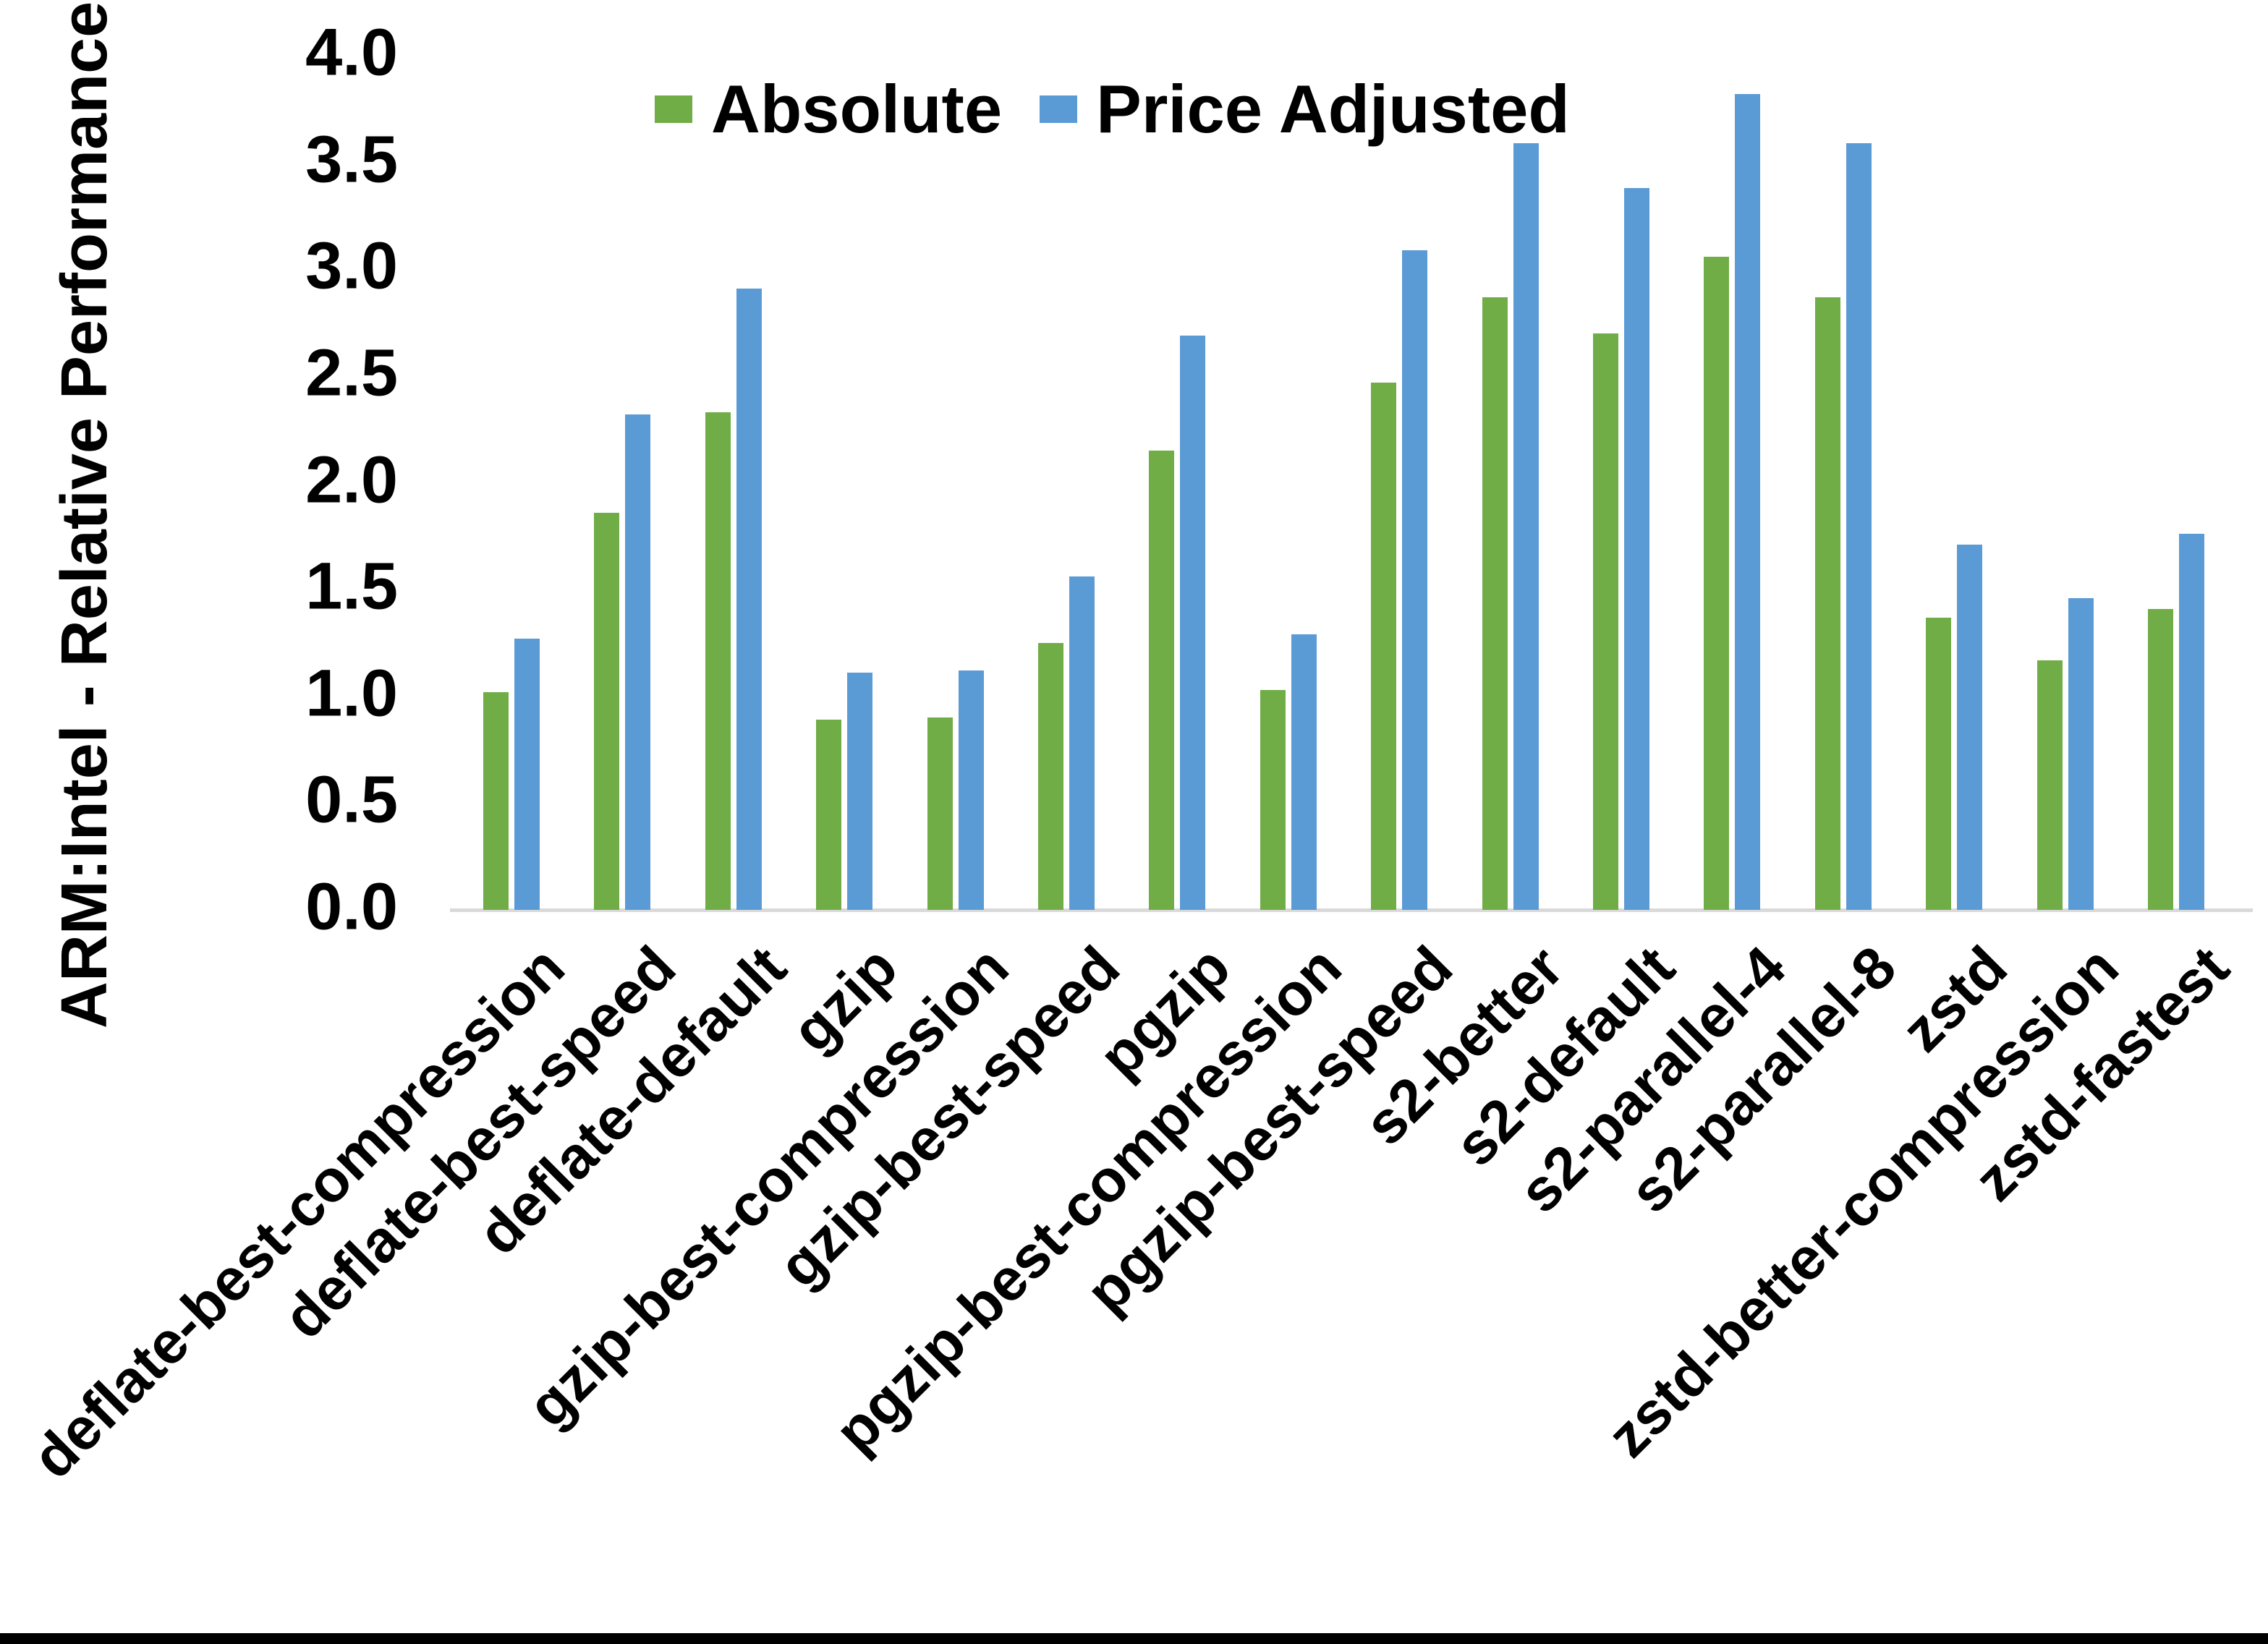  Describe the element at coordinates (1526, 526) in the screenshot. I see `bar-price-adjusted-s2-better` at that location.